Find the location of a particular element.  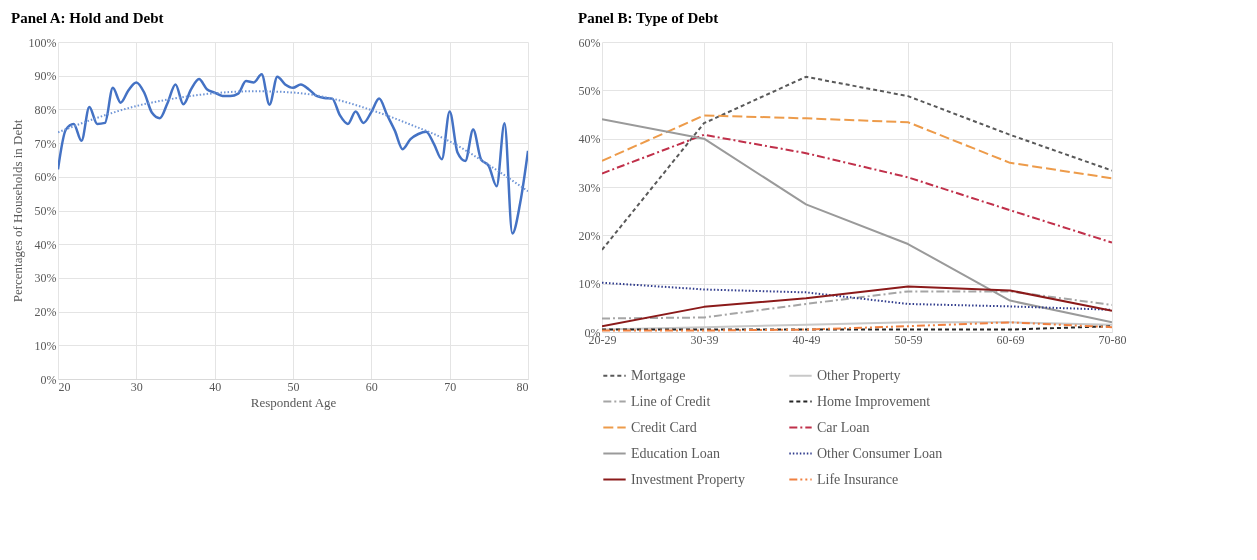

y-tick-label: 100% is located at coordinates (42, 42).